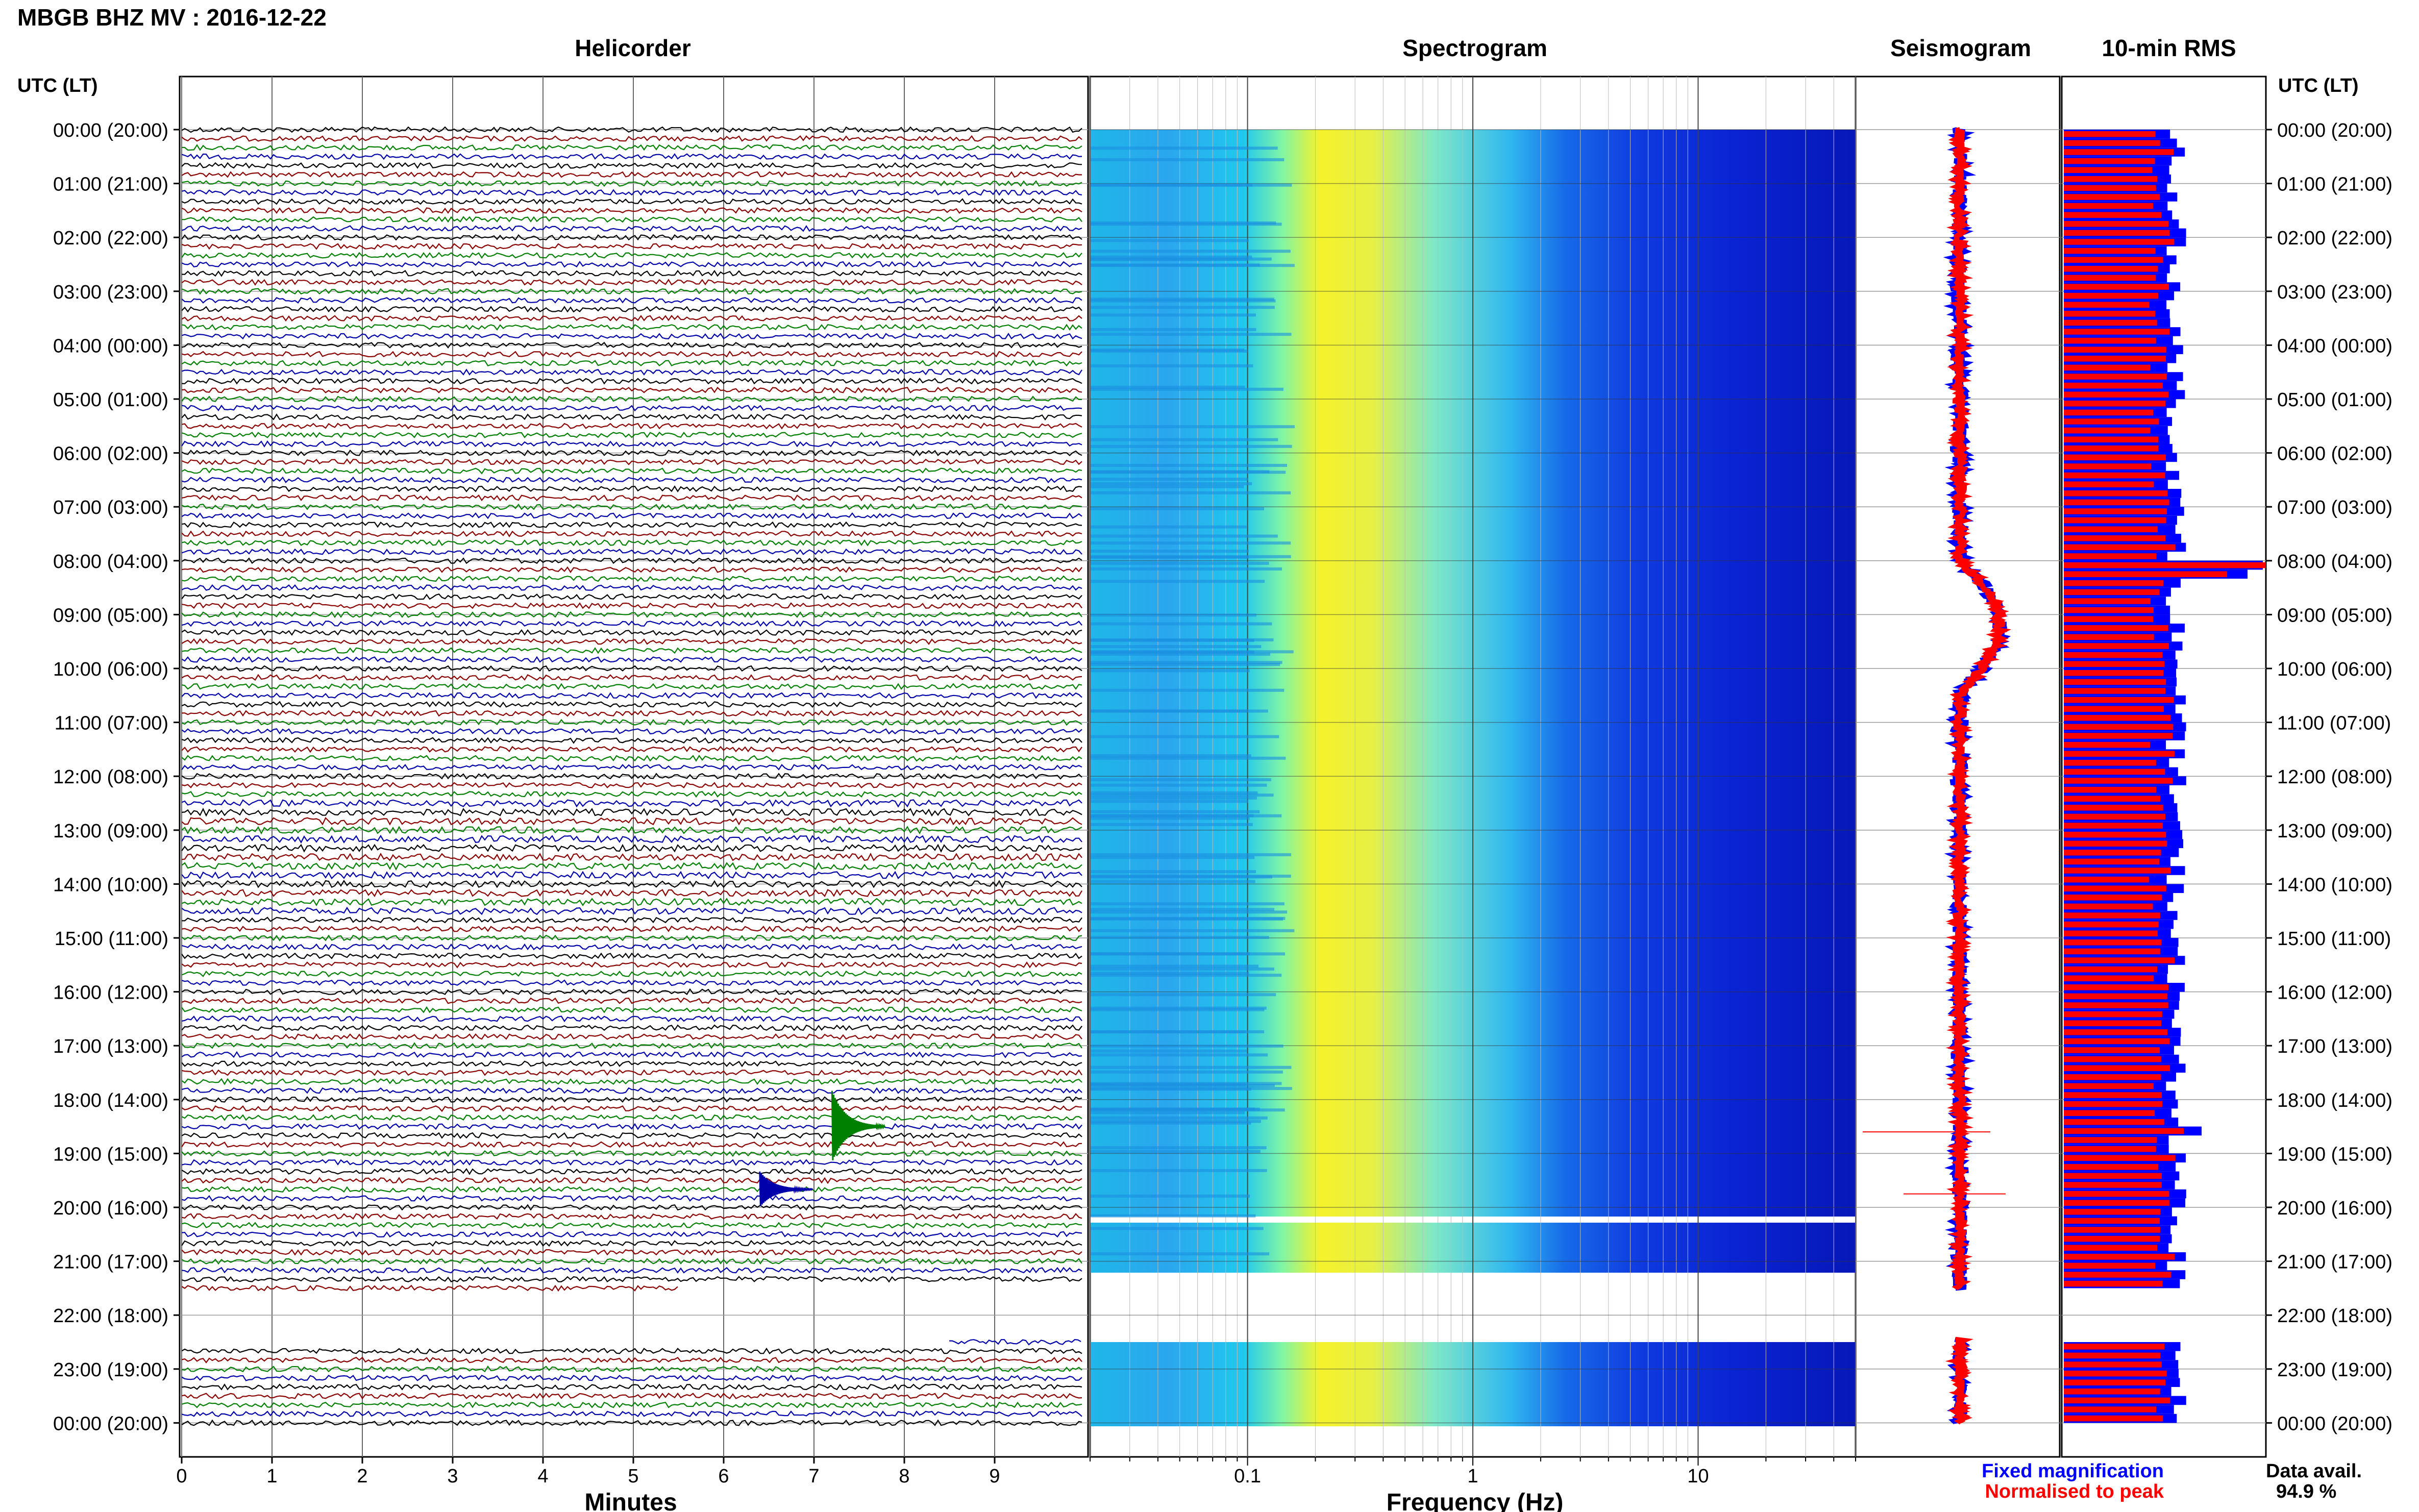 The width and height of the screenshot is (2419, 1512). I want to click on helicorder-x-tick-label: 6, so click(723, 1476).